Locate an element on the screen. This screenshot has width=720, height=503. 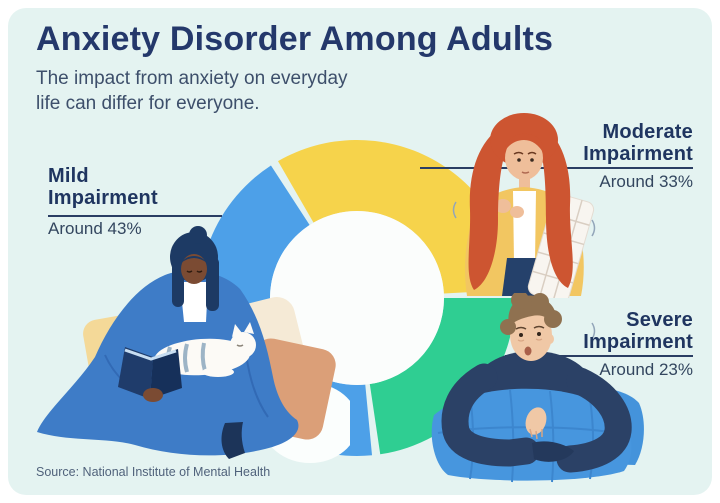
donut-segment-severe-impairment is located at coordinates (442, 376).